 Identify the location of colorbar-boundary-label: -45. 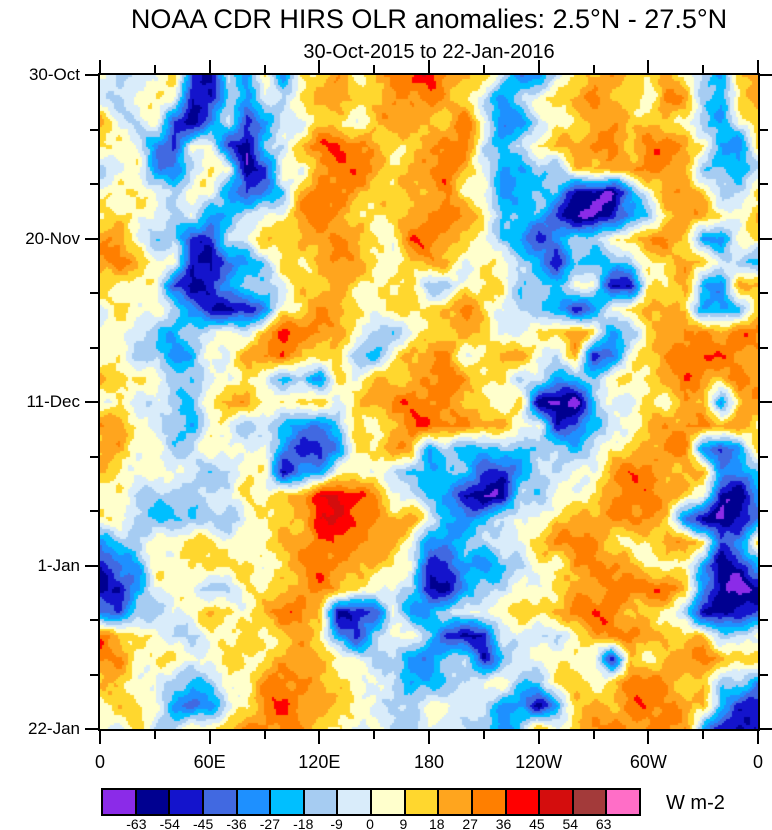
(203, 823).